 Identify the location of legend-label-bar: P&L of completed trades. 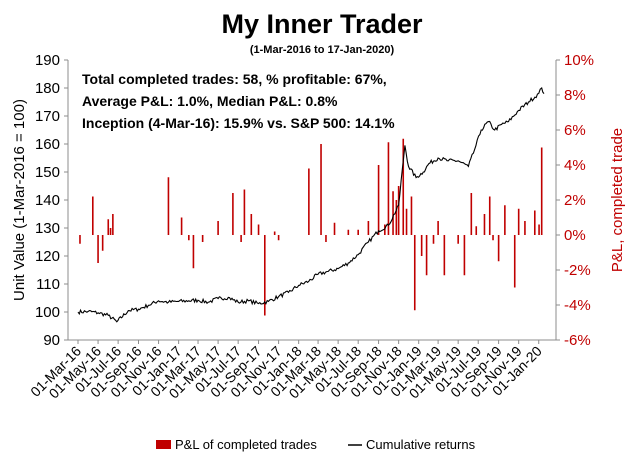
(246, 444).